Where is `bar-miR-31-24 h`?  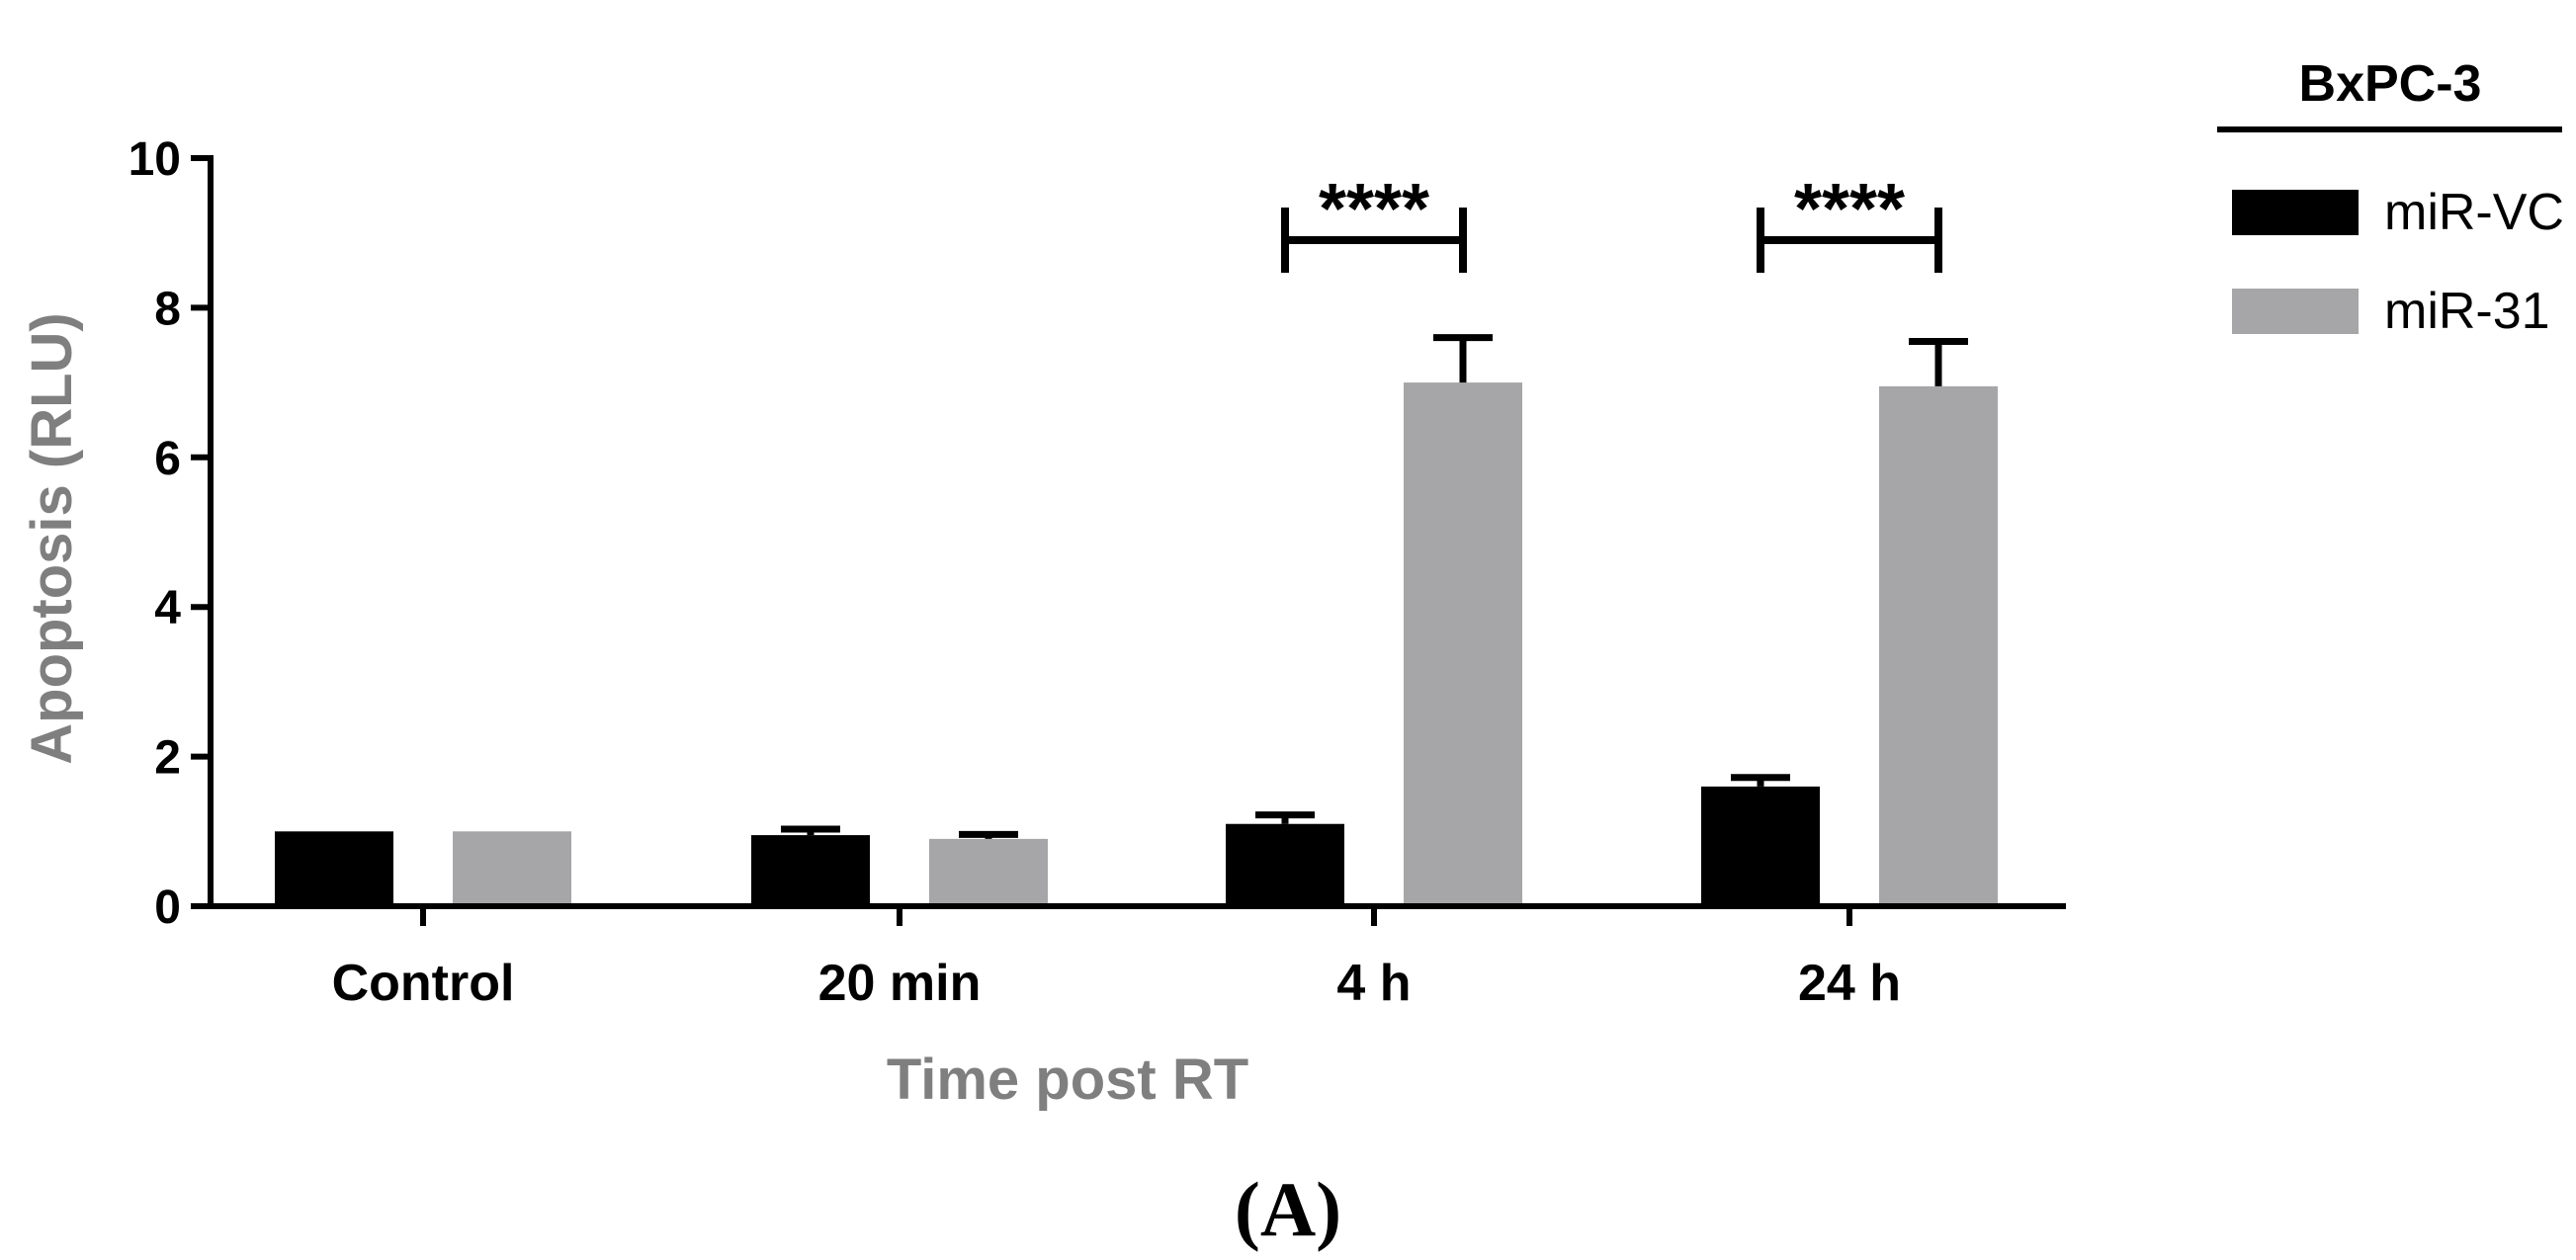 bar-miR-31-24 h is located at coordinates (1938, 645).